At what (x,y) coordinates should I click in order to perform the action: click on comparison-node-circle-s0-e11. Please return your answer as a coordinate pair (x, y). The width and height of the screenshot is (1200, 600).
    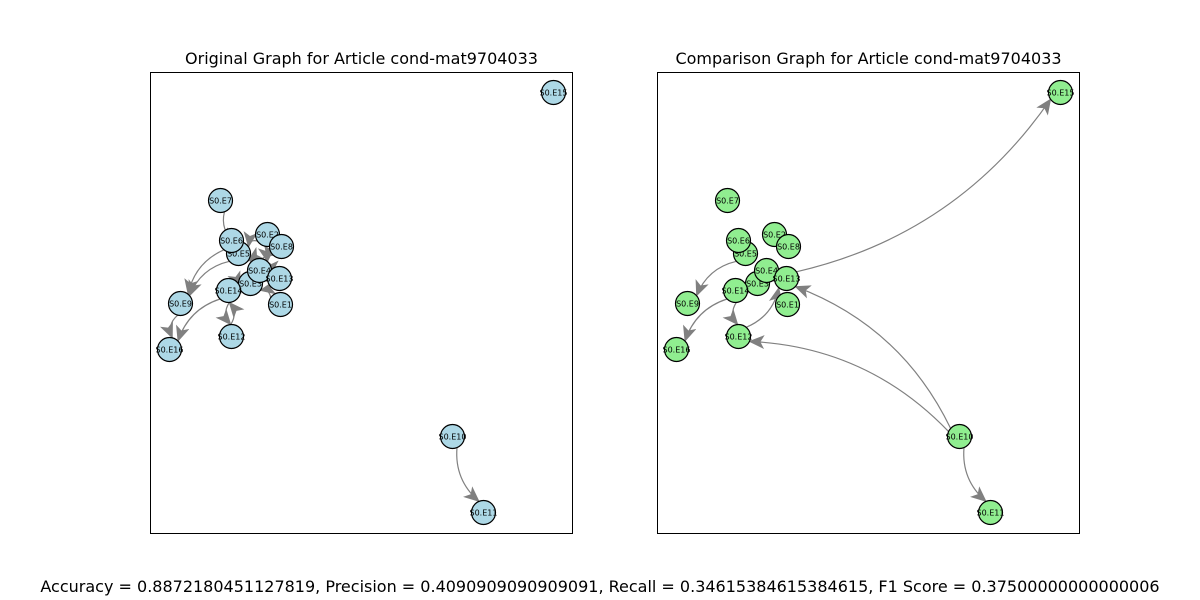
    Looking at the image, I should click on (990, 512).